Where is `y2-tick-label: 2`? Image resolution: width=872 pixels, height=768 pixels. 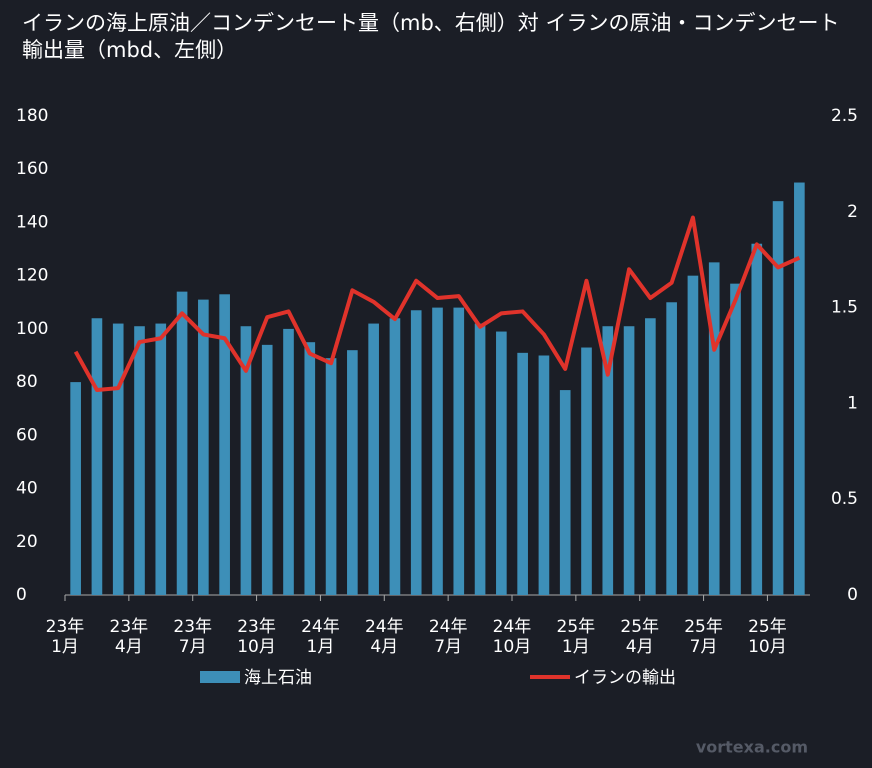
y2-tick-label: 2 is located at coordinates (852, 212).